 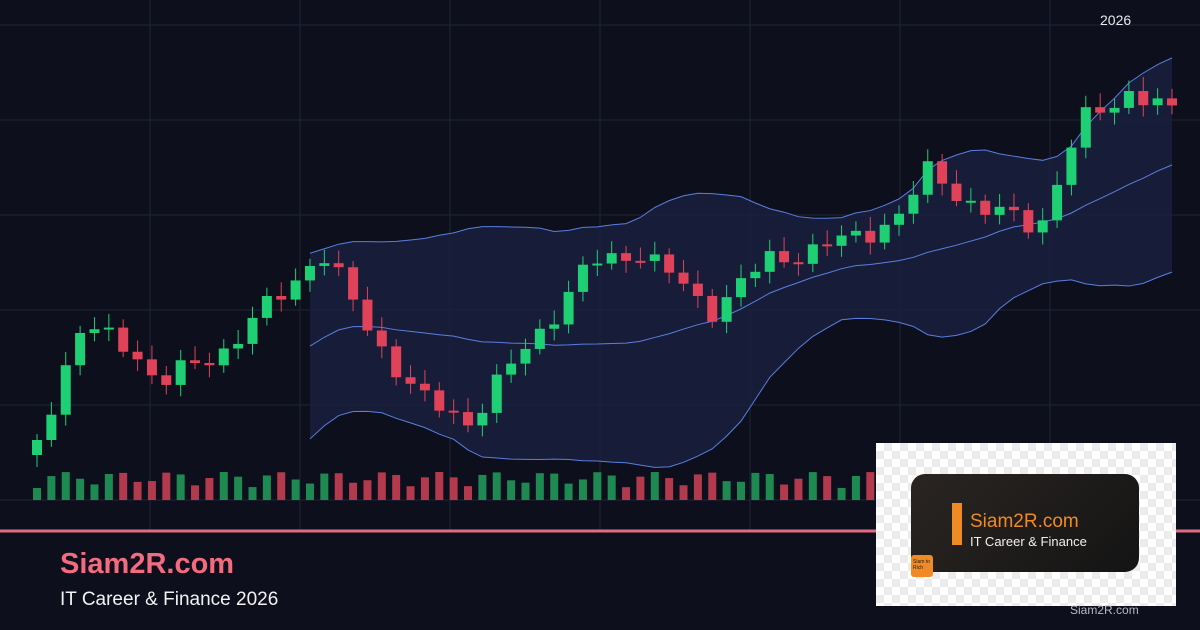 I want to click on year-label: 2026, so click(x=1116, y=20).